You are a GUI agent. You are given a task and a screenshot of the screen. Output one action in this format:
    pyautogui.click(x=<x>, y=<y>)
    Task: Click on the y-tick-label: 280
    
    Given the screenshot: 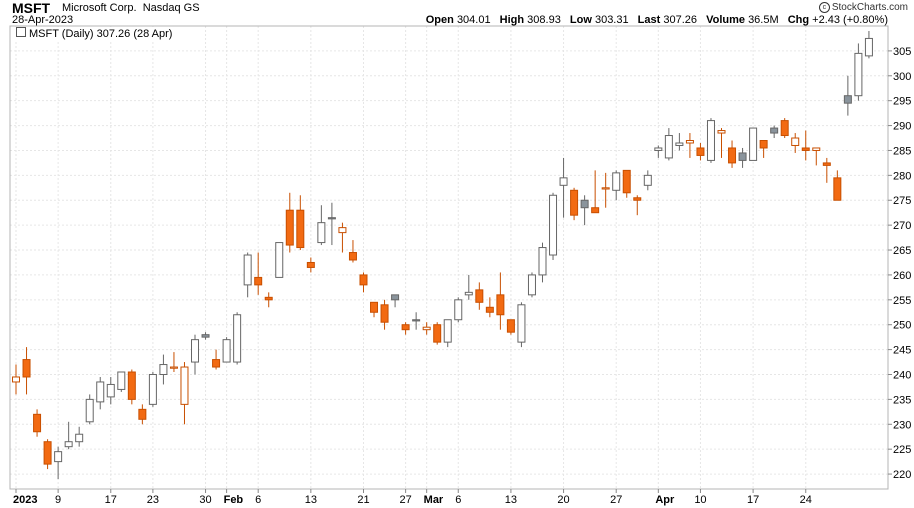 What is the action you would take?
    pyautogui.click(x=902, y=176)
    